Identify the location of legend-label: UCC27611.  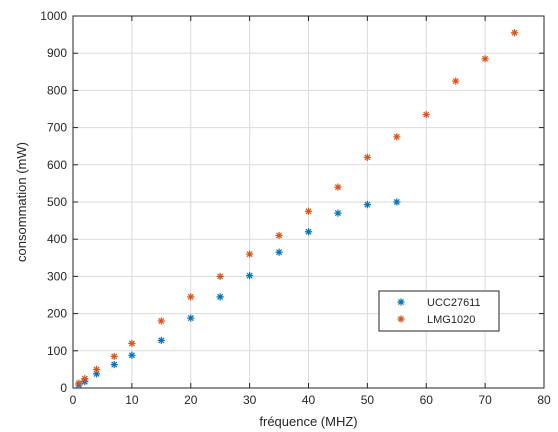
(454, 303).